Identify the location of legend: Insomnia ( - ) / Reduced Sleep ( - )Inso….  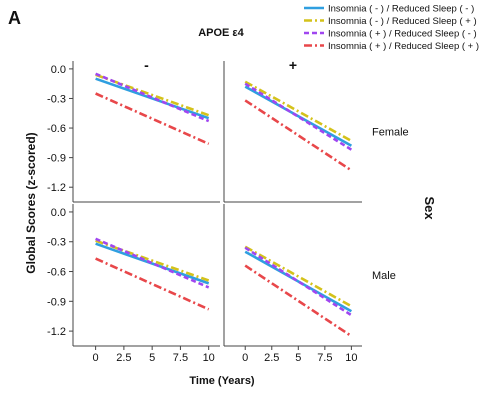
(391, 28).